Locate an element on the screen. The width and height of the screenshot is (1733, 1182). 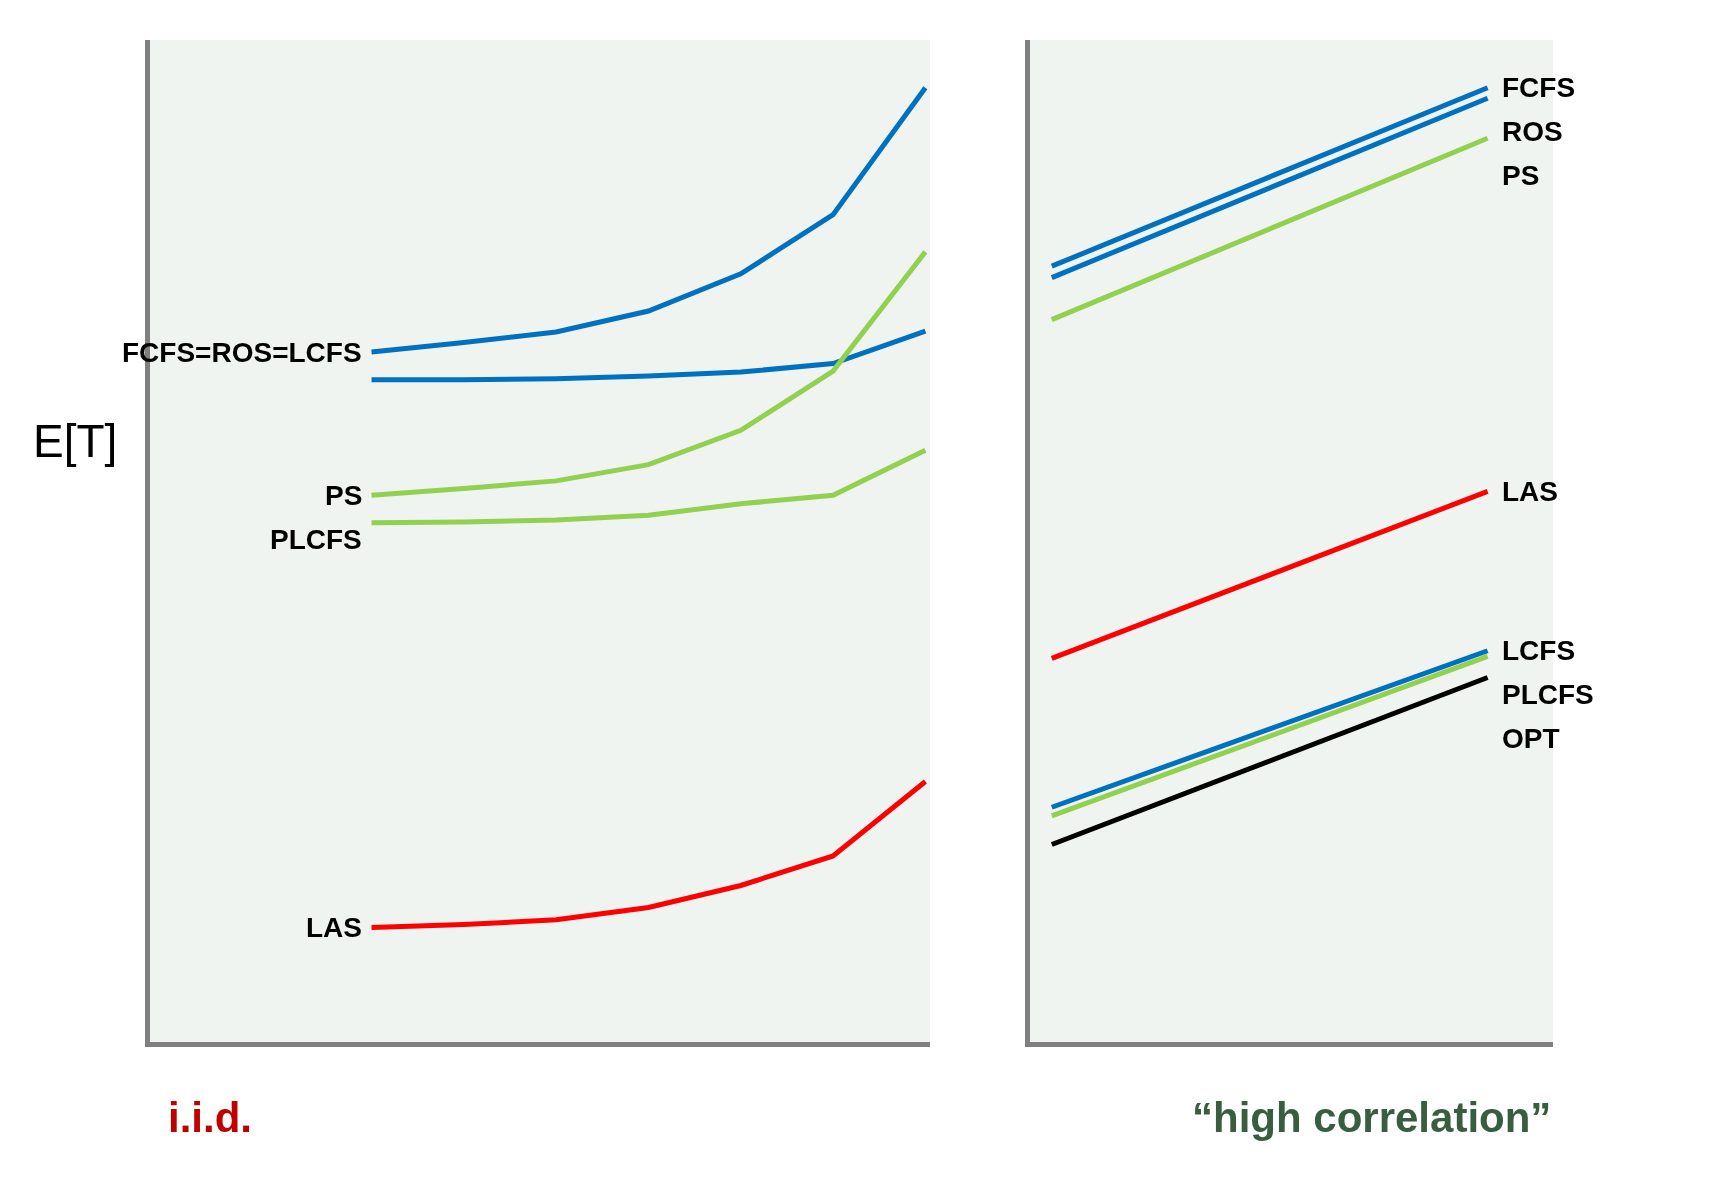
x-axis-title: i.i.d. is located at coordinates (210, 1117).